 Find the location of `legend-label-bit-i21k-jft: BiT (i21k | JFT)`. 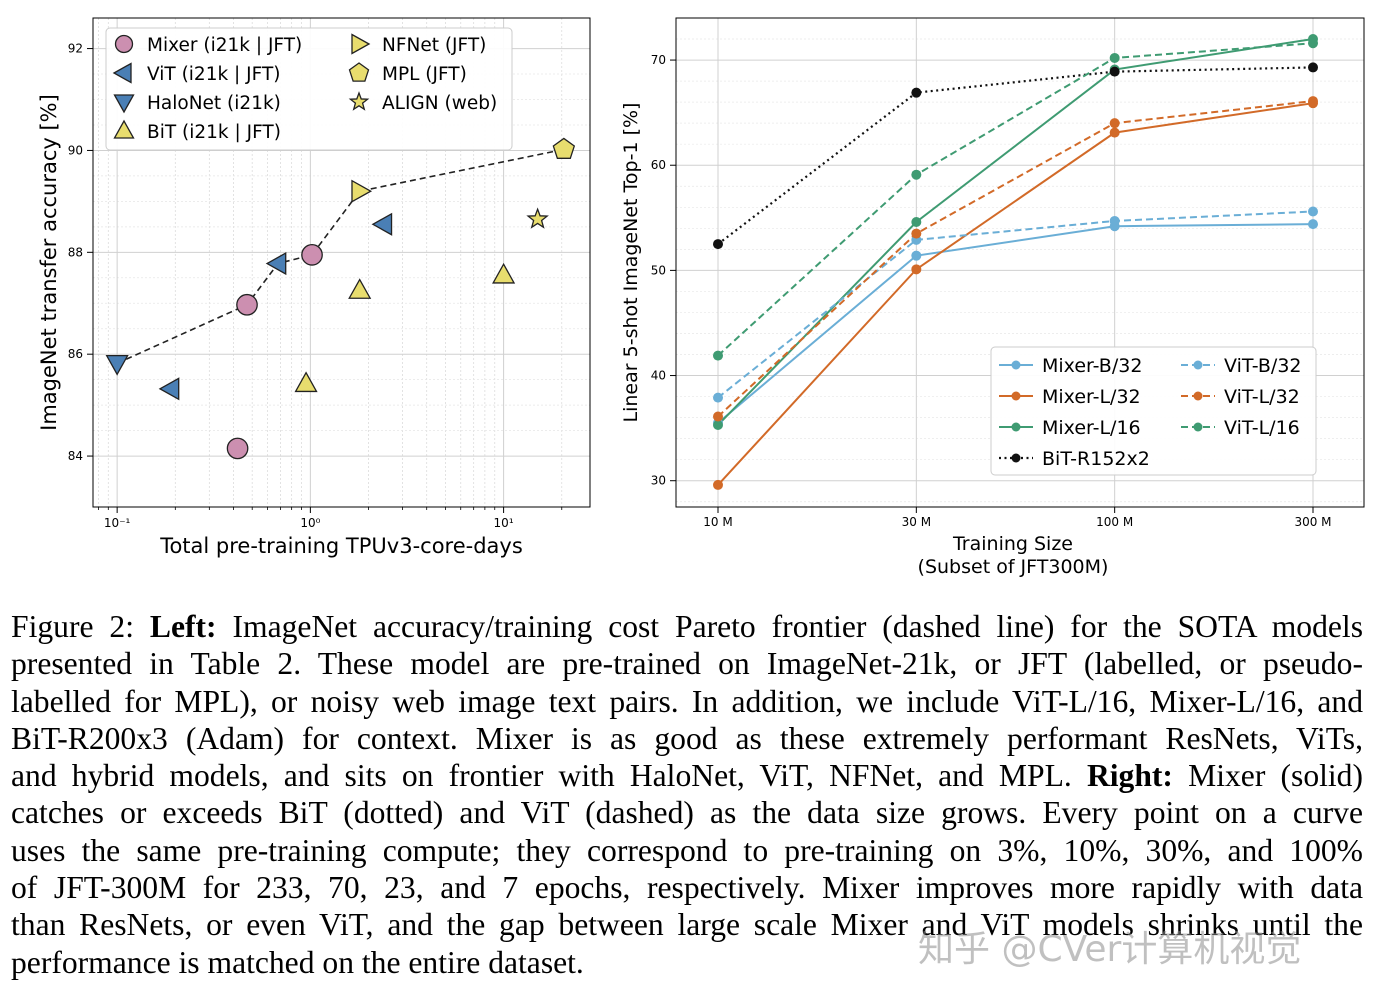

legend-label-bit-i21k-jft: BiT (i21k | JFT) is located at coordinates (214, 132).